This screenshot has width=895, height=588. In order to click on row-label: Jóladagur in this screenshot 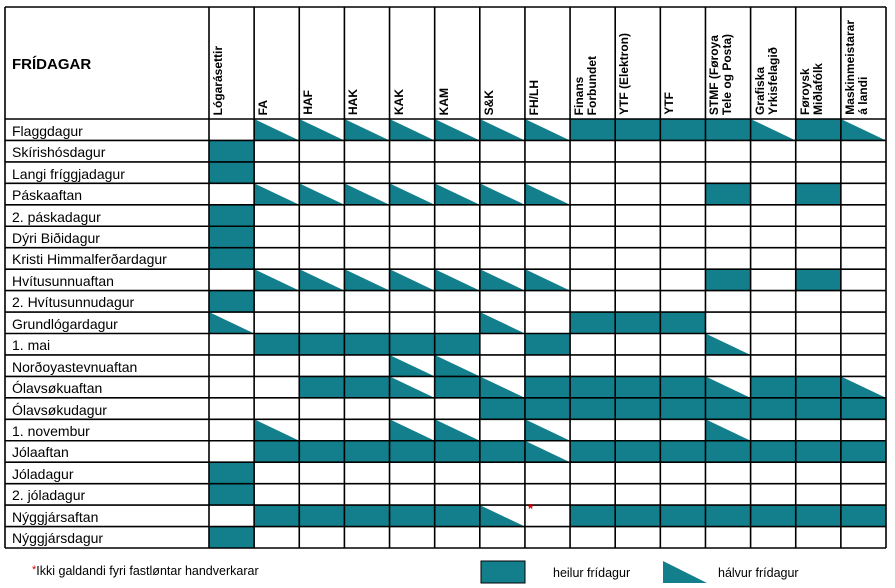, I will do `click(43, 473)`.